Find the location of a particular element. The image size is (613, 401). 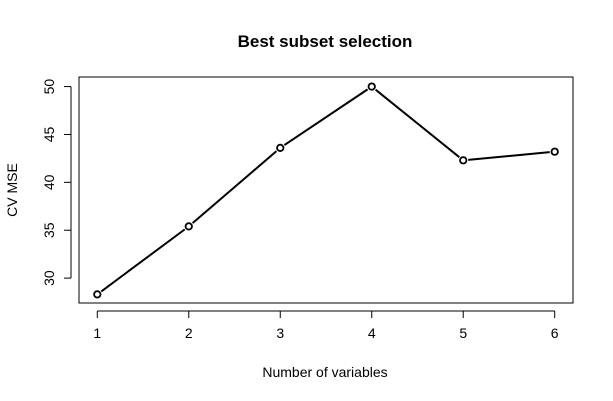

y-tick-label: 30 is located at coordinates (49, 278).